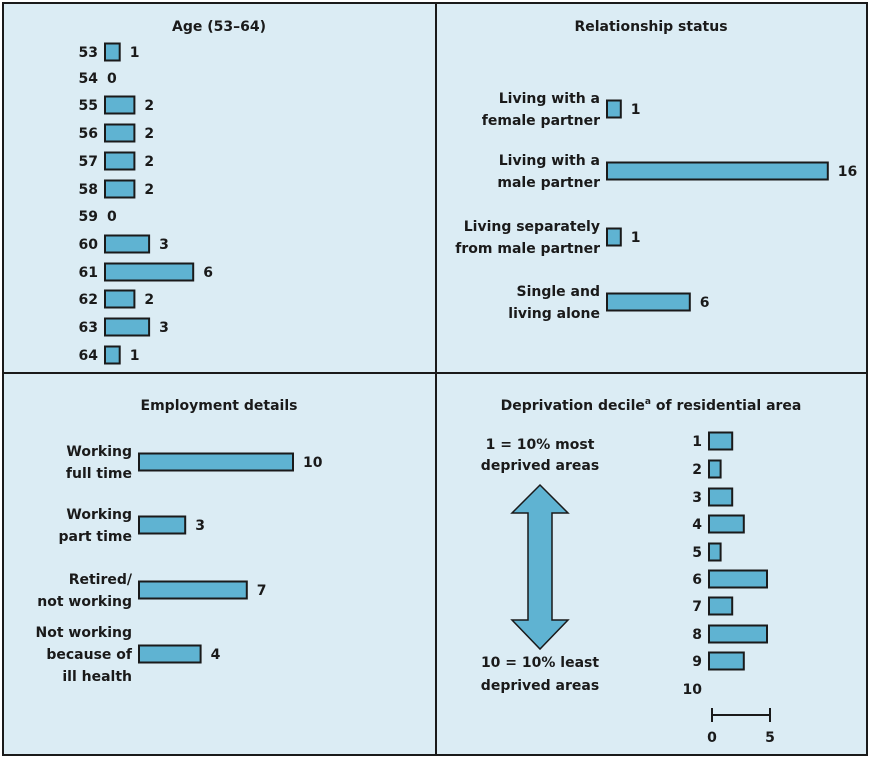 The width and height of the screenshot is (870, 764). What do you see at coordinates (88, 300) in the screenshot?
I see `category-label: 62` at bounding box center [88, 300].